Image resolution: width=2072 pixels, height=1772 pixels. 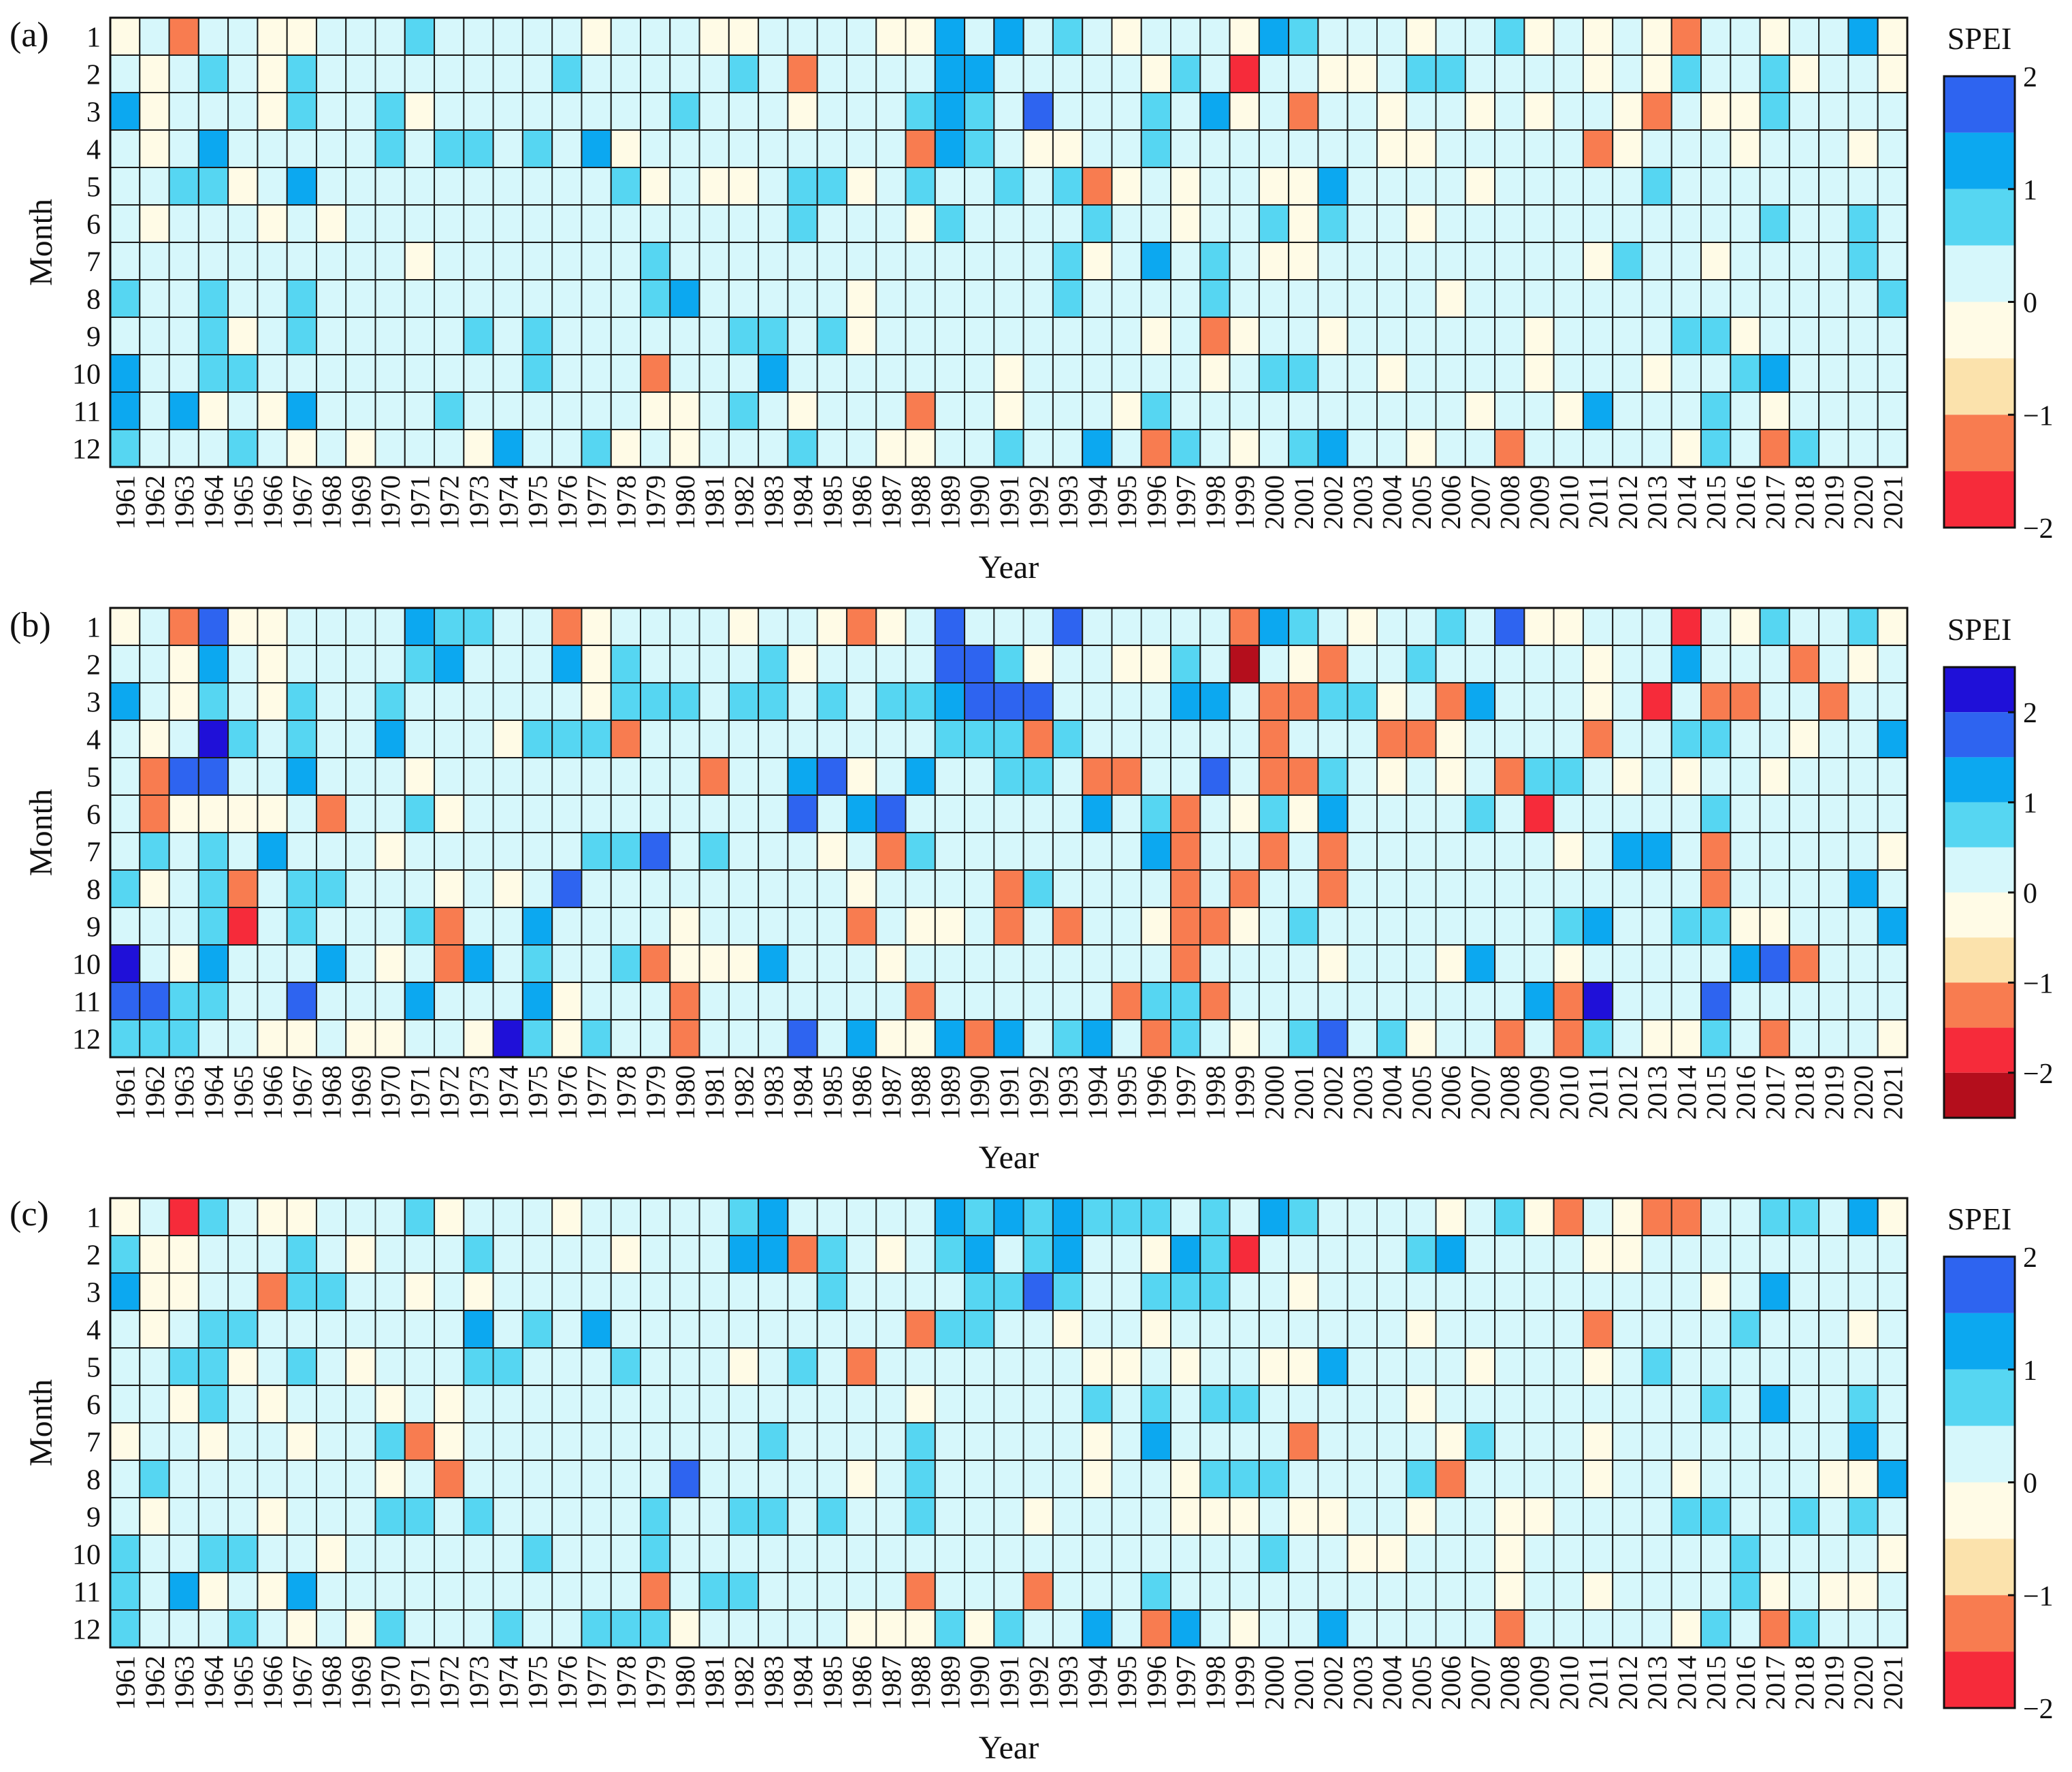 I want to click on year-tick-label: 1992, so click(x=1038, y=1092).